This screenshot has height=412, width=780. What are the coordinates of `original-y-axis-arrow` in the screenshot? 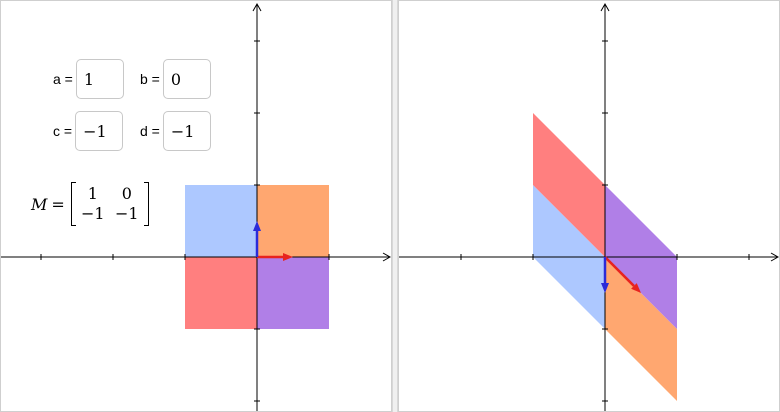 It's located at (257, 7).